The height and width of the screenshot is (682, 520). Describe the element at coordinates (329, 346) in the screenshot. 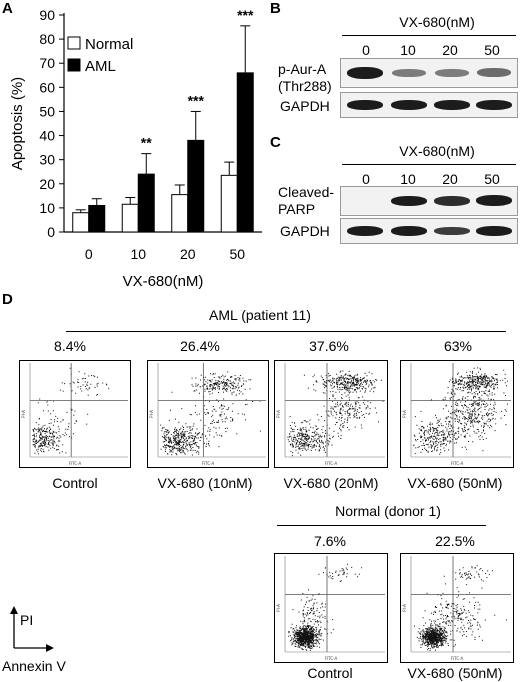

I see `aml-percent-20nm: 37.6%` at that location.